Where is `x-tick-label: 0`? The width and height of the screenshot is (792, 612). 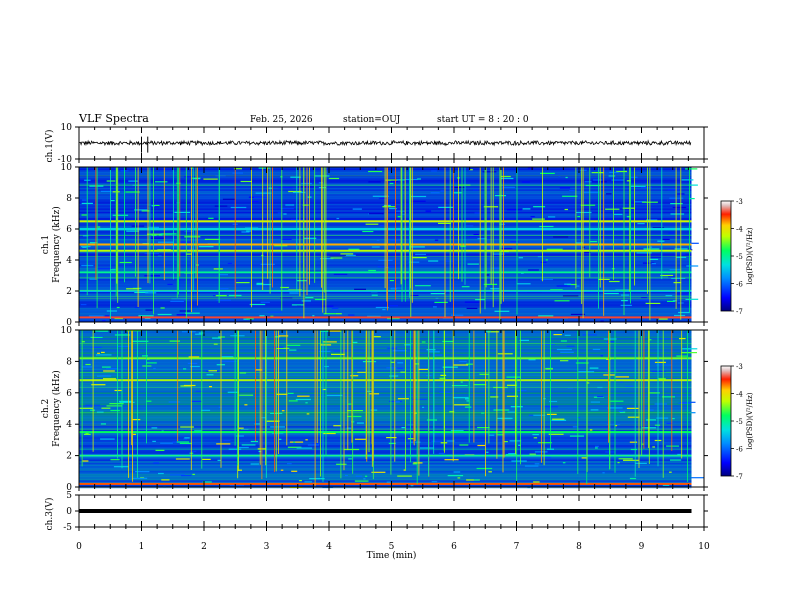 x-tick-label: 0 is located at coordinates (79, 547).